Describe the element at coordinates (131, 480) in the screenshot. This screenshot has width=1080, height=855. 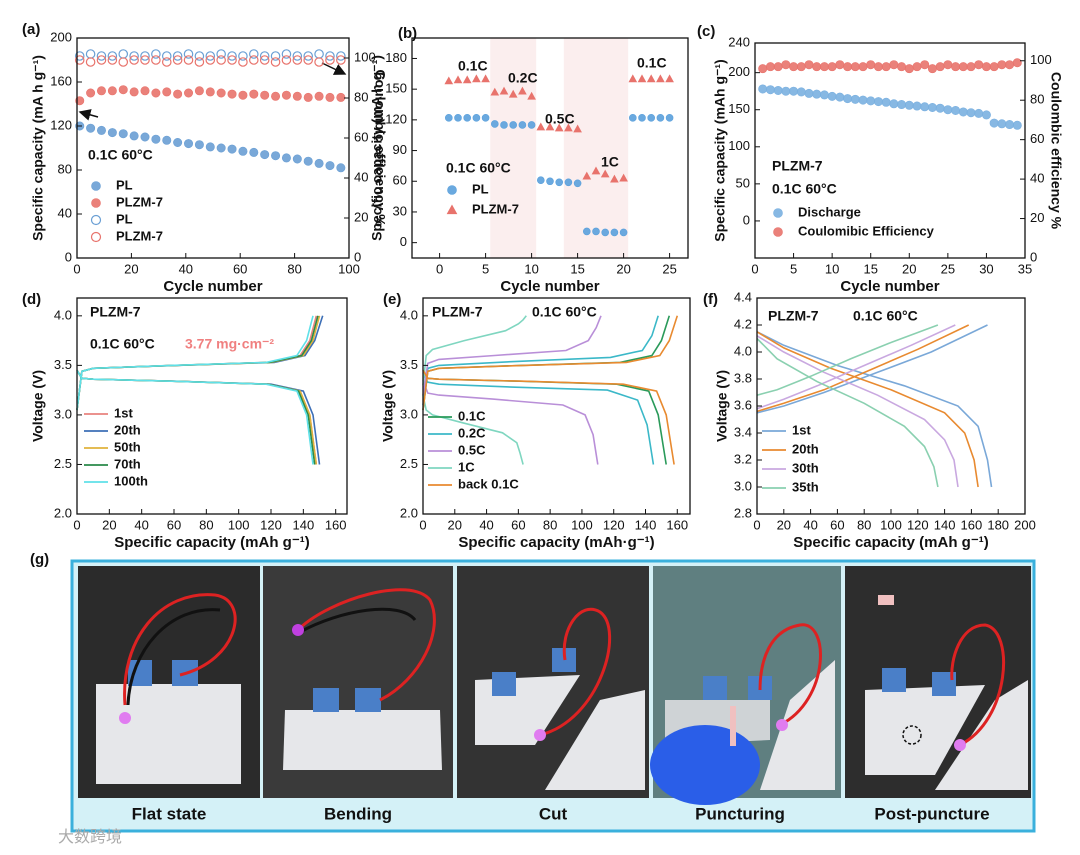
I see `legend-label: 100th` at that location.